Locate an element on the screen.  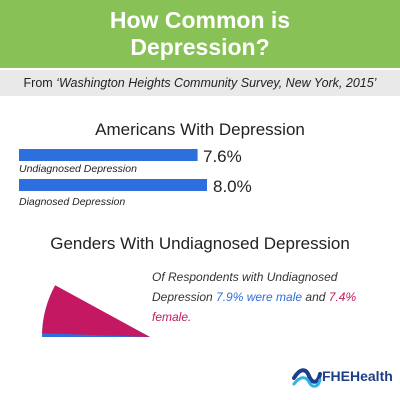
note-text-2: and is located at coordinates (315, 297).